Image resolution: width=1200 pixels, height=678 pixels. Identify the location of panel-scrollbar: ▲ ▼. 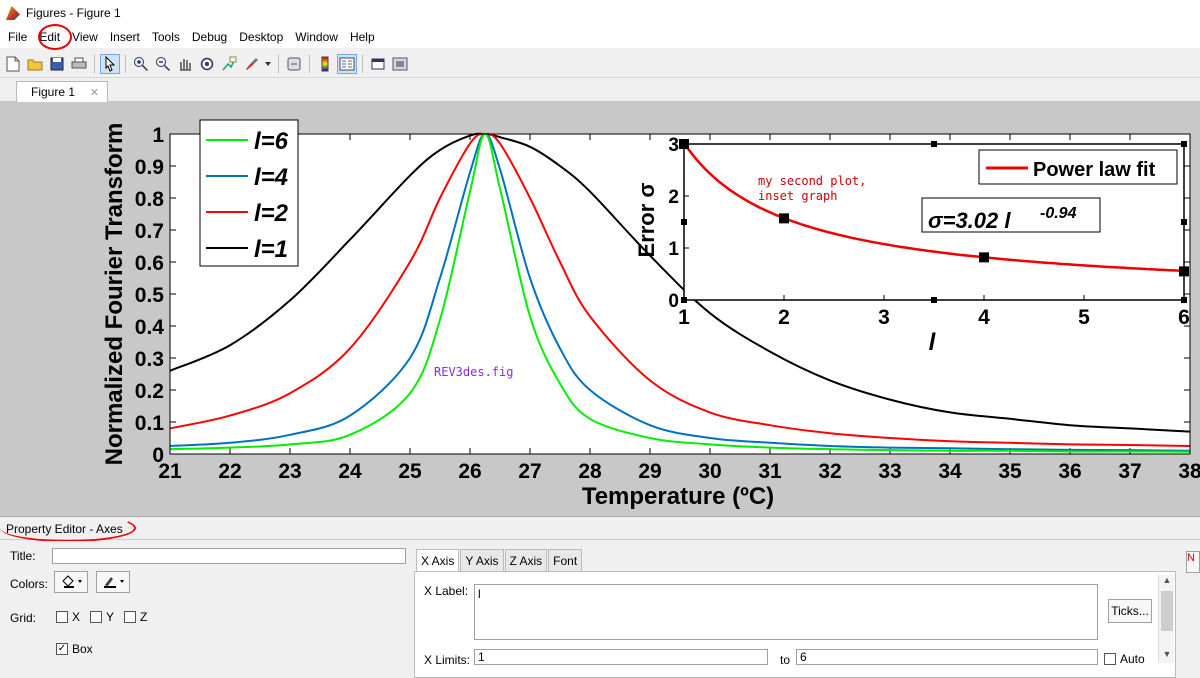
(1166, 619).